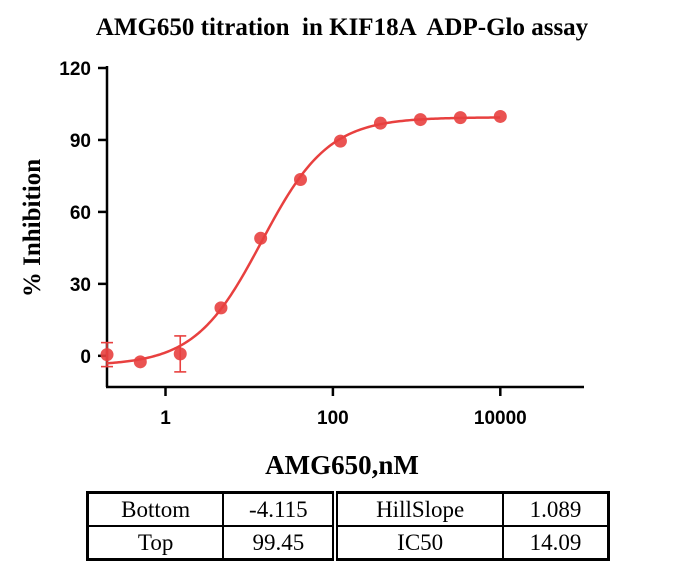  Describe the element at coordinates (418, 509) in the screenshot. I see `table-cell: HillSlope` at that location.